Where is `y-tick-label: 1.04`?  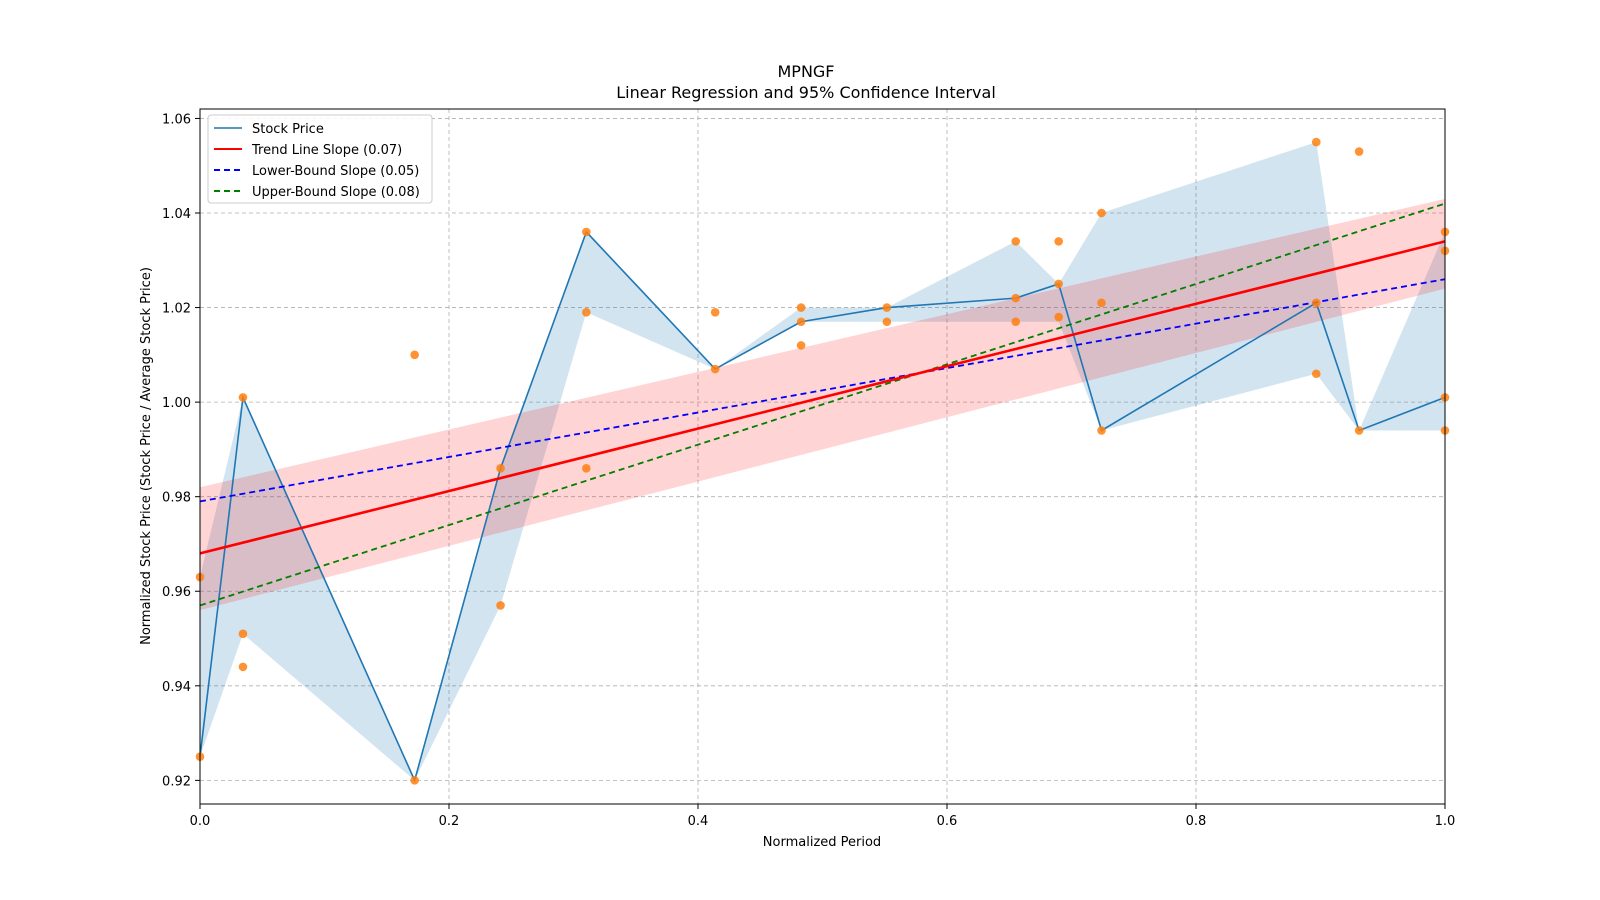 y-tick-label: 1.04 is located at coordinates (176, 214).